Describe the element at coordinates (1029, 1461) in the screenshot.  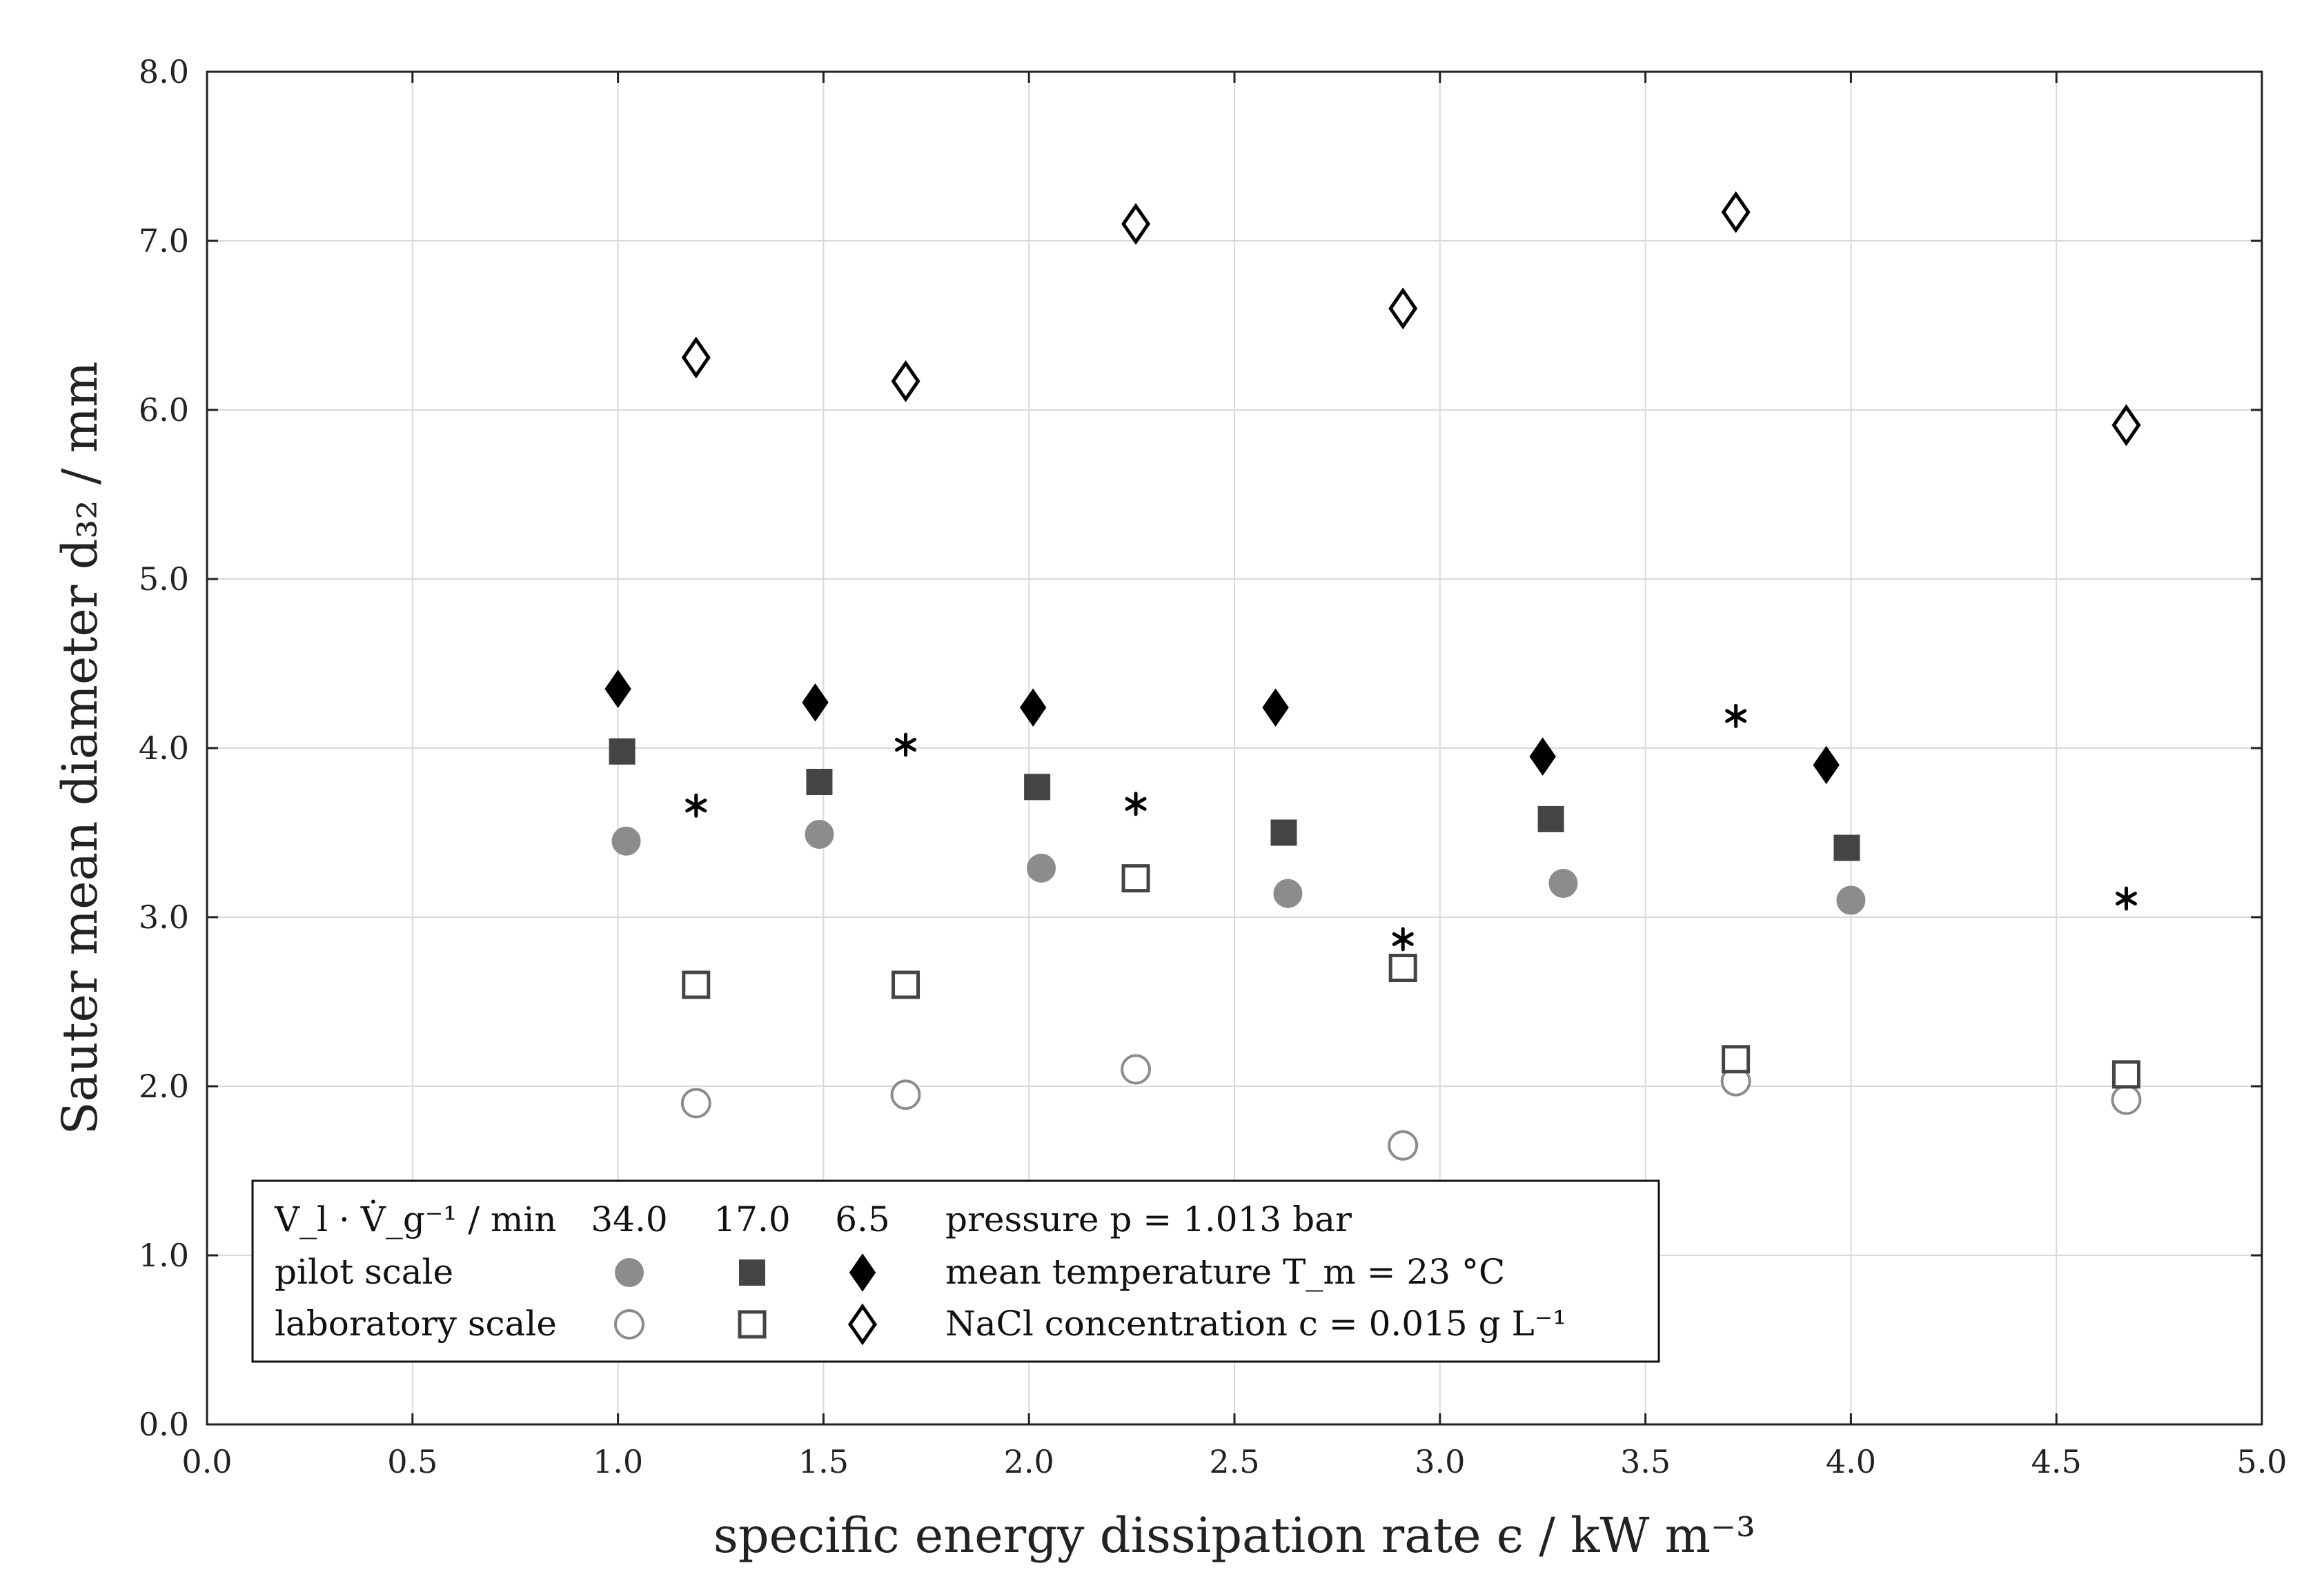
I see `x-tick-label: 2.0` at that location.